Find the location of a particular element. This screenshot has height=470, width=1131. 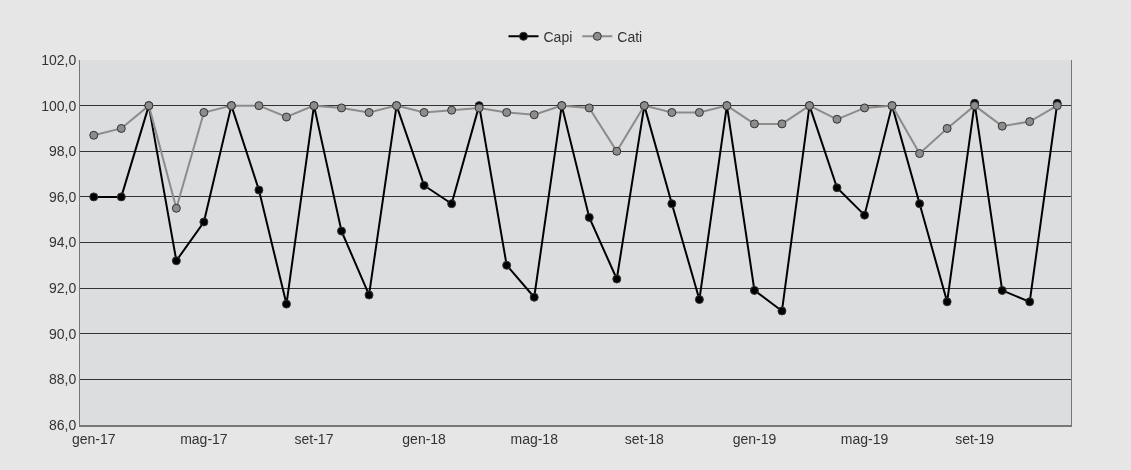

y-tick-label: 102,0 is located at coordinates (59, 59).